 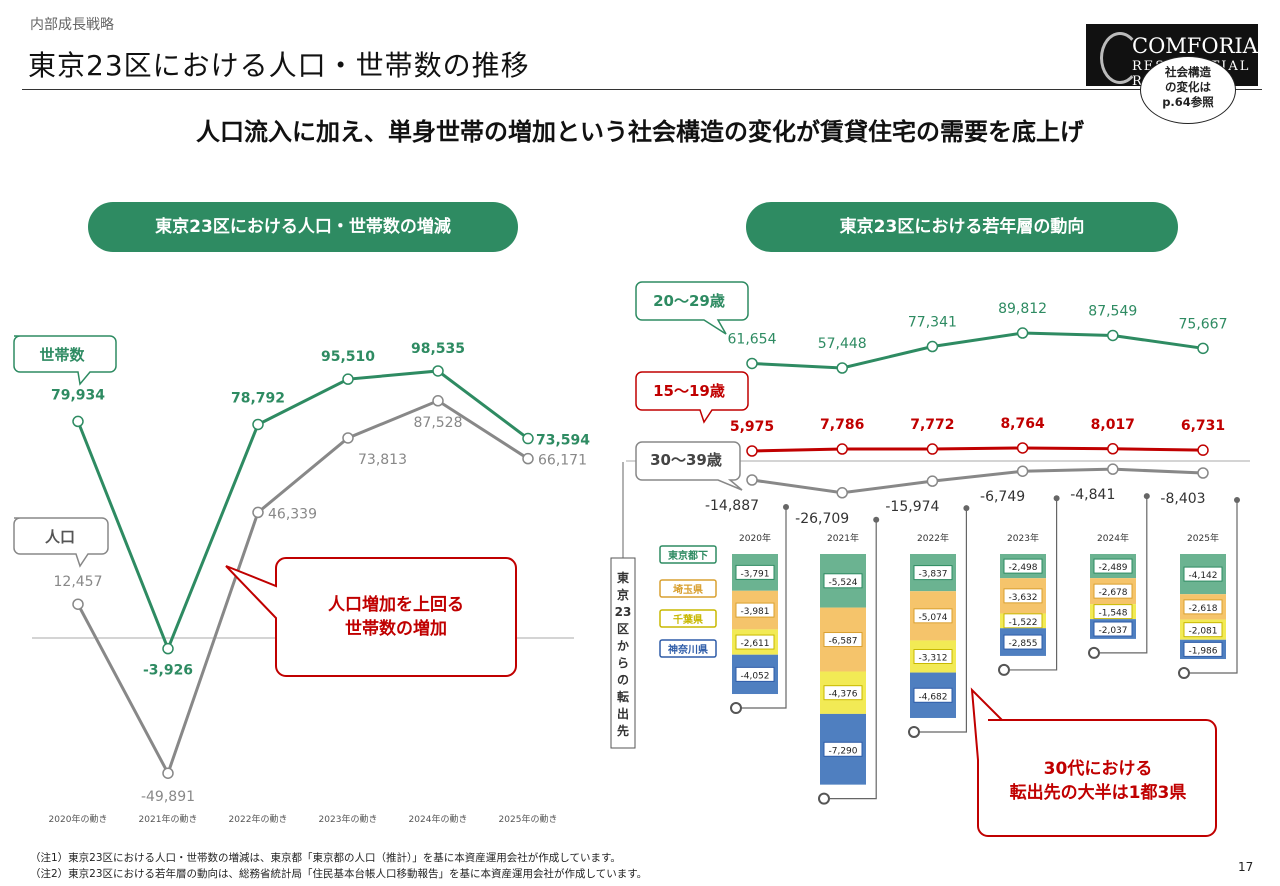 What do you see at coordinates (962, 227) in the screenshot?
I see `right-chart-title: 東京23区における若年層の動向` at bounding box center [962, 227].